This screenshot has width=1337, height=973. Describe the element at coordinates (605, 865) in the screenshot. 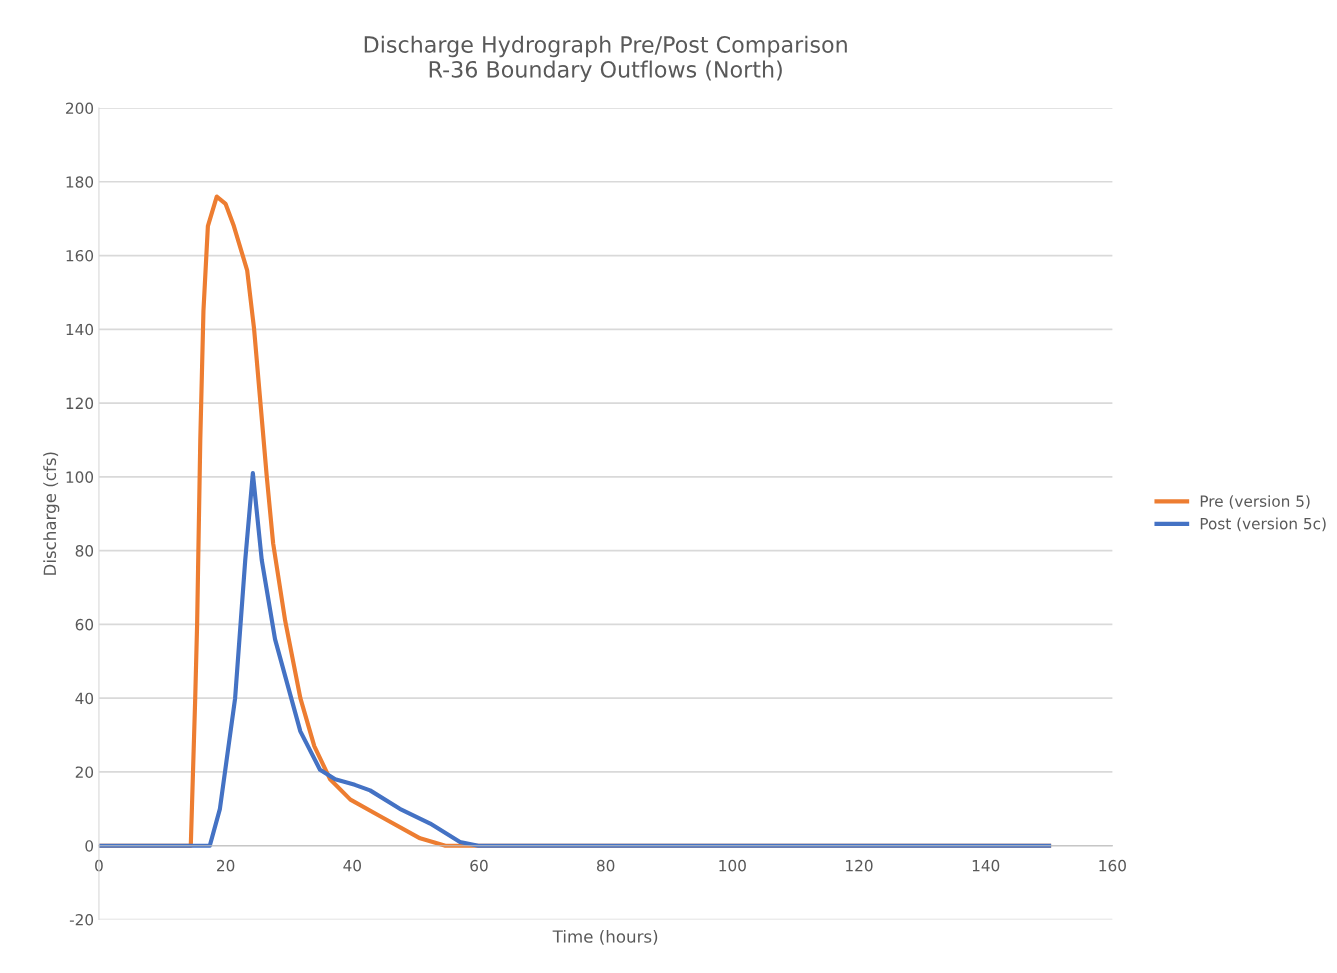

I see `x-tick-label: 80` at that location.